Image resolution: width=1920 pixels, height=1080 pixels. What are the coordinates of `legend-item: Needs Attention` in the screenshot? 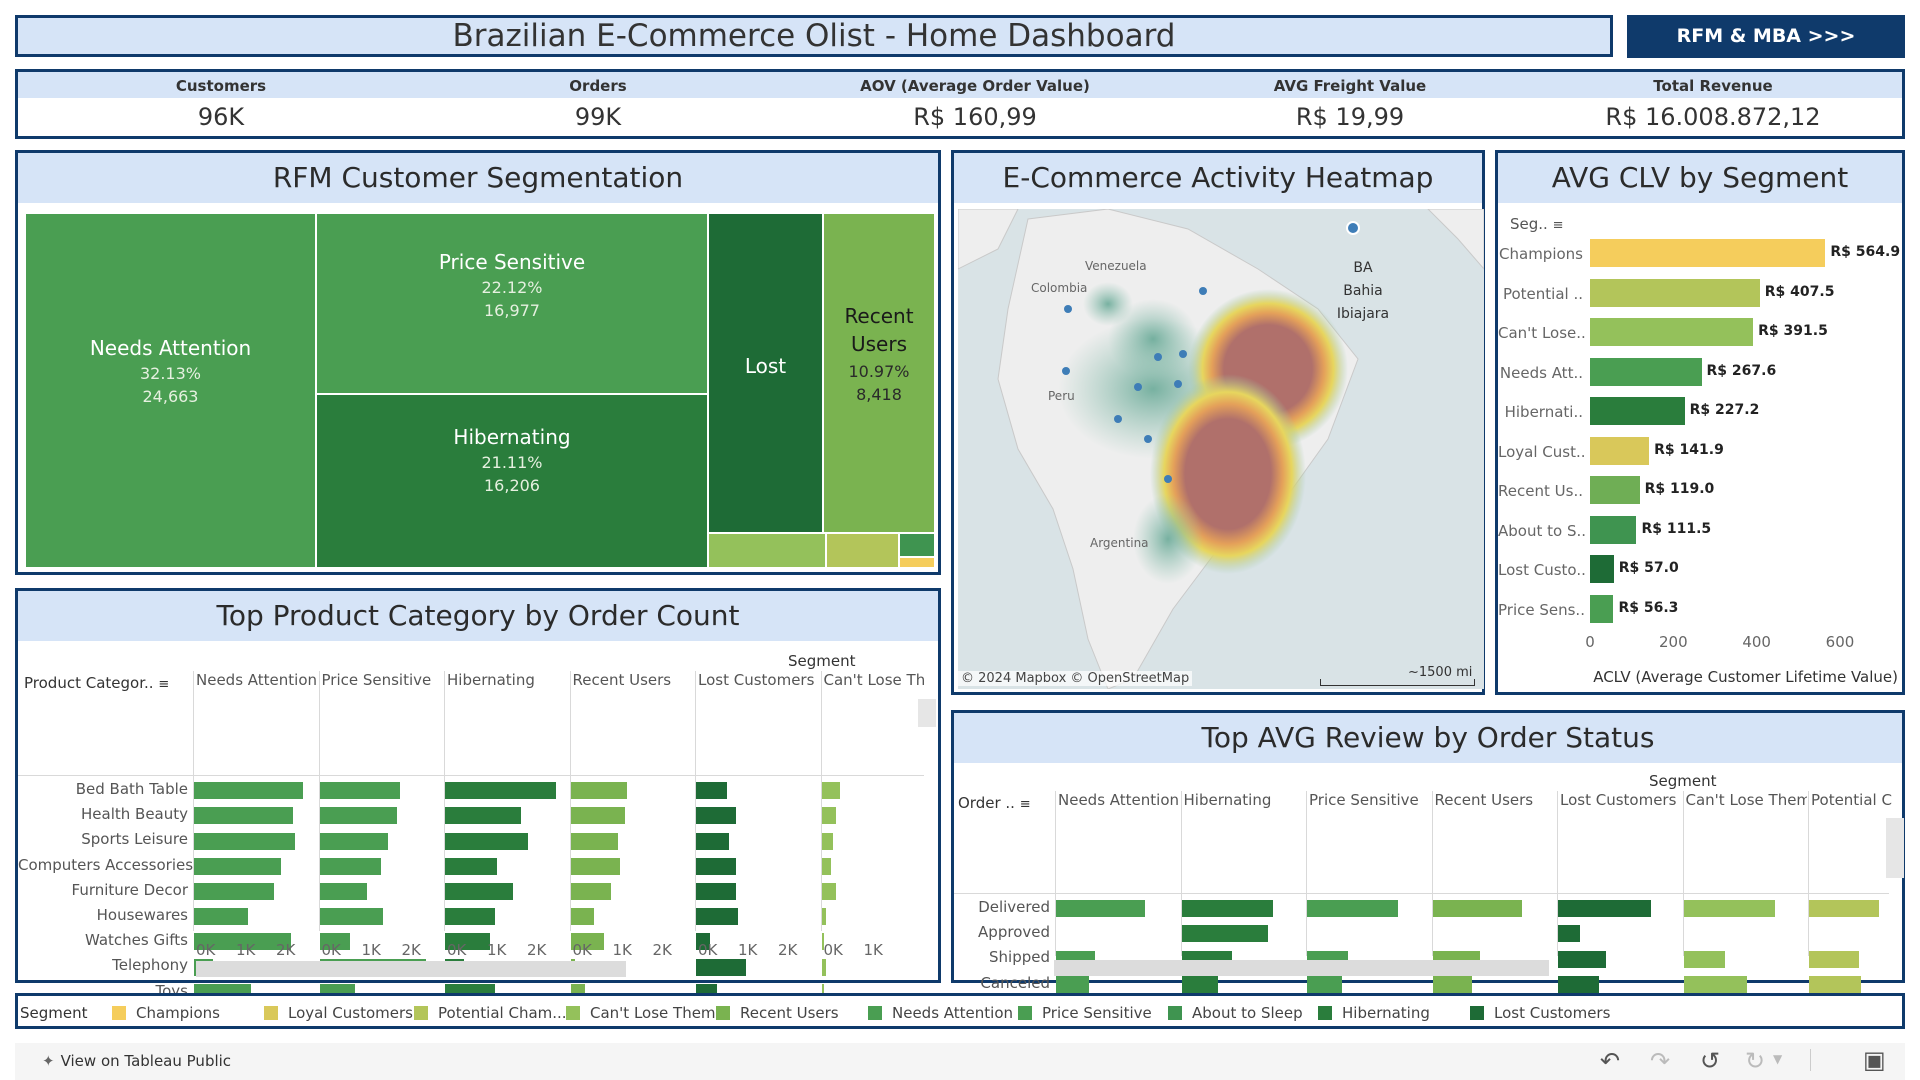 It's located at (940, 1013).